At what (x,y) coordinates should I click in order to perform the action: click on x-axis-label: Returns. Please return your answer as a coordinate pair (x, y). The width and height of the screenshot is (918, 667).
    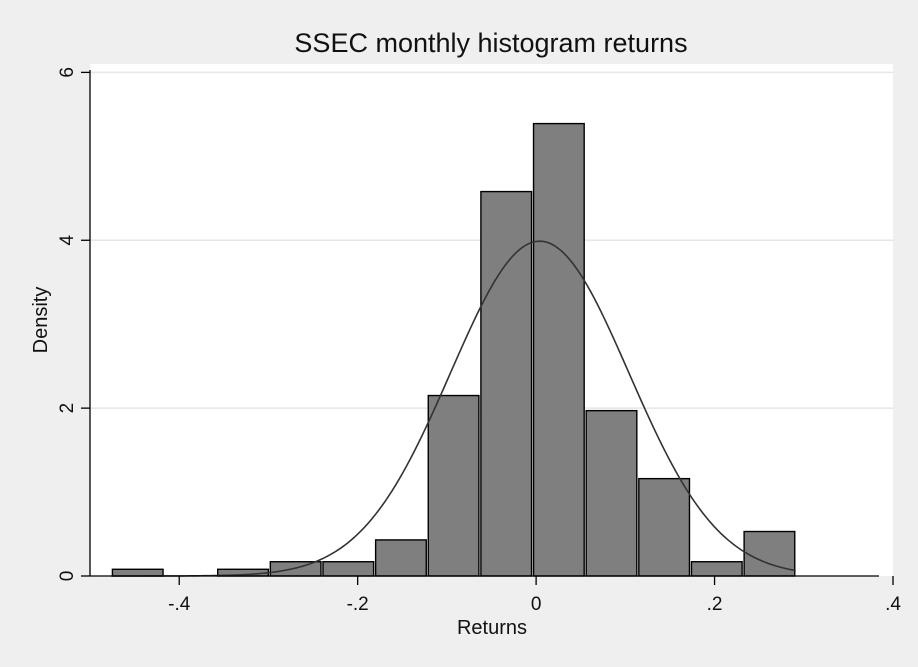
    Looking at the image, I should click on (492, 628).